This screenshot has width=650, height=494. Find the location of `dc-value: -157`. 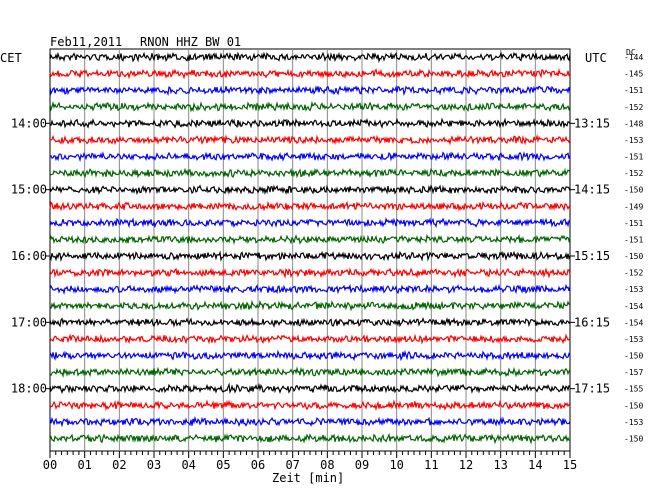

dc-value: -157 is located at coordinates (633, 372).